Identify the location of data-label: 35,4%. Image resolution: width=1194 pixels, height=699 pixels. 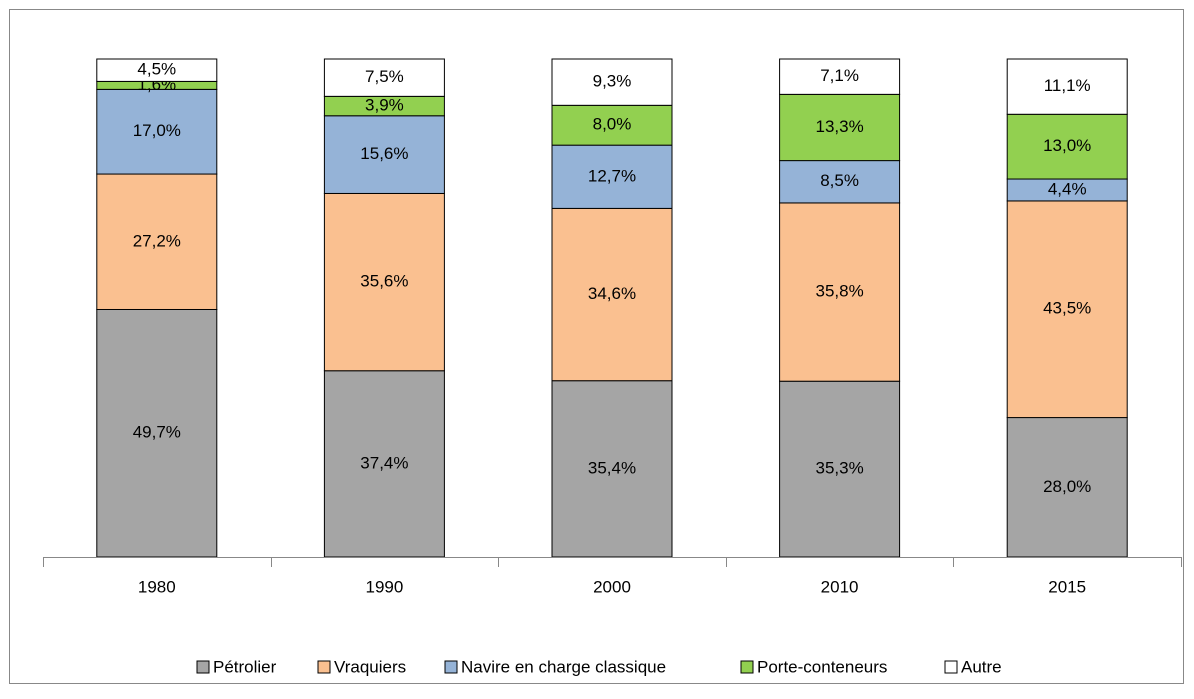
(612, 467).